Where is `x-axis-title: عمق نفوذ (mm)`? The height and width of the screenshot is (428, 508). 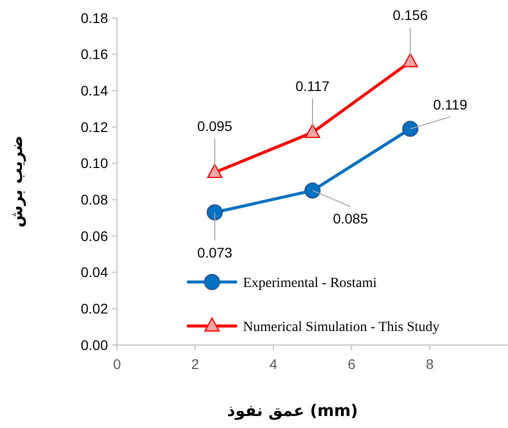 x-axis-title: عمق نفوذ (mm) is located at coordinates (292, 410).